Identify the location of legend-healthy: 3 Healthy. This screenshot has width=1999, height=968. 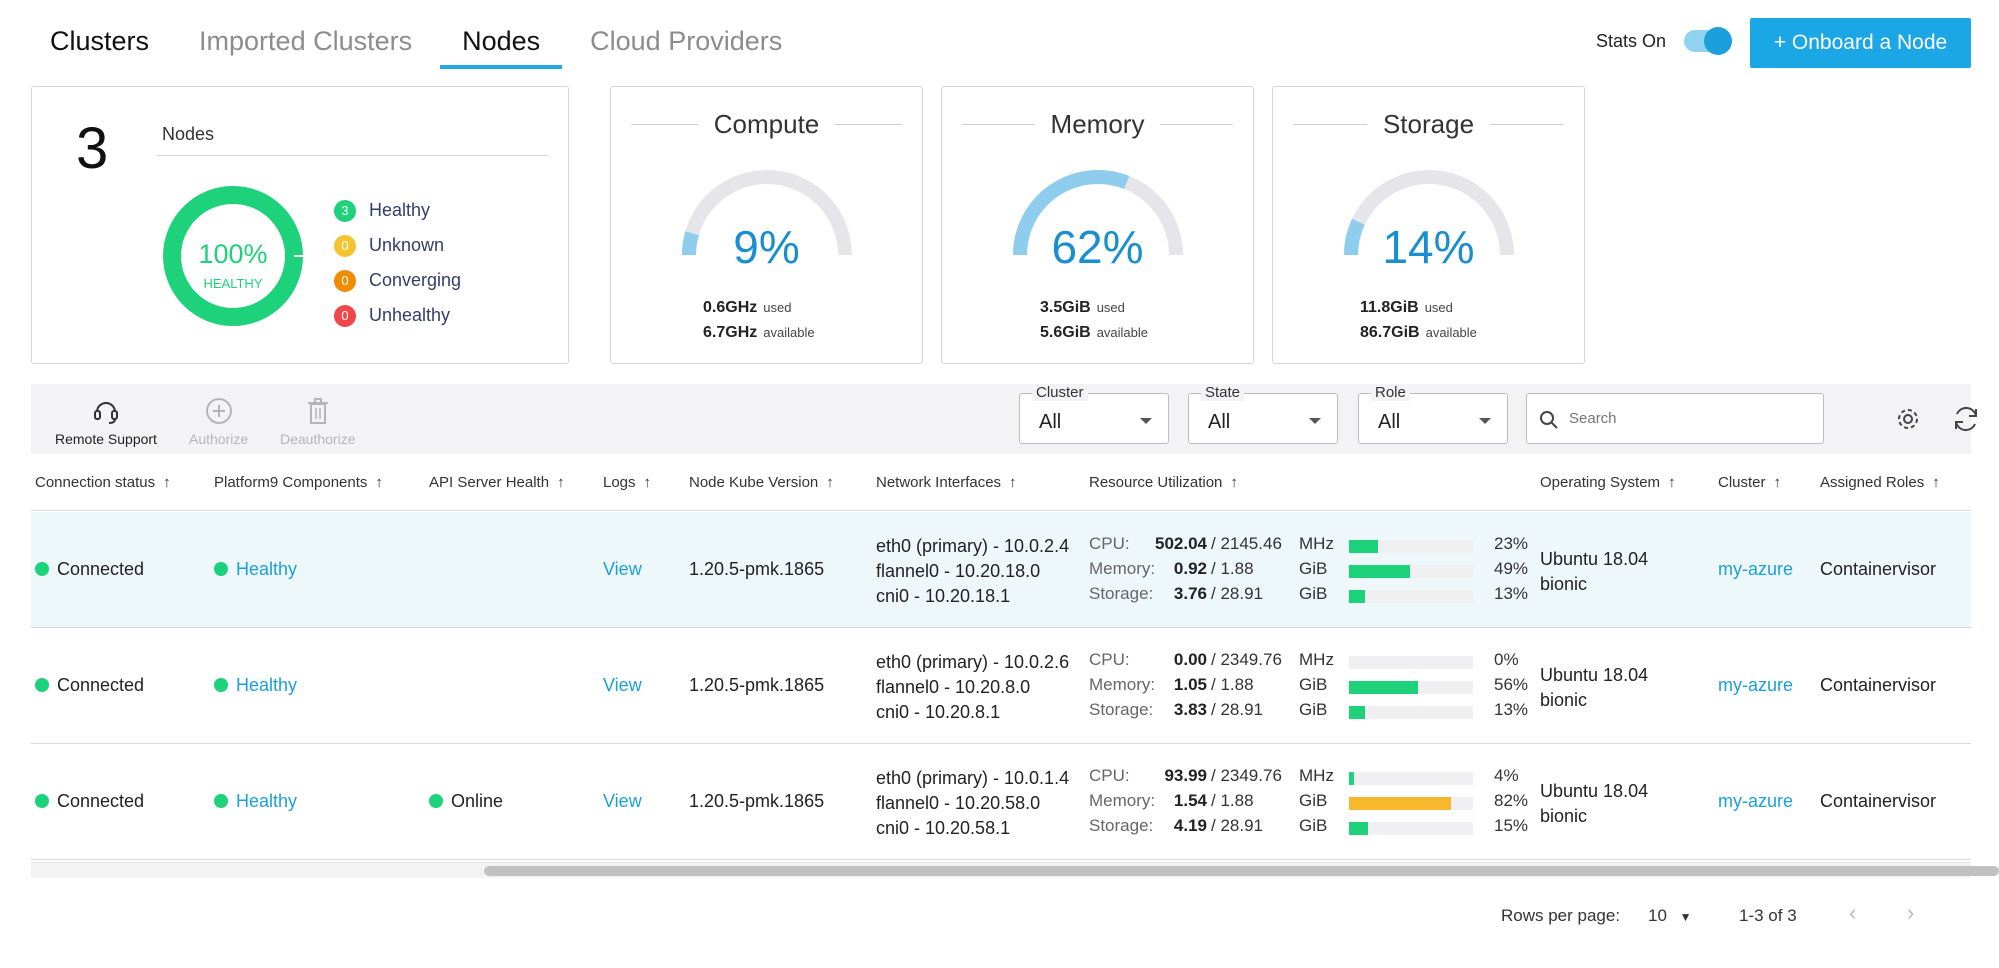
(397, 210).